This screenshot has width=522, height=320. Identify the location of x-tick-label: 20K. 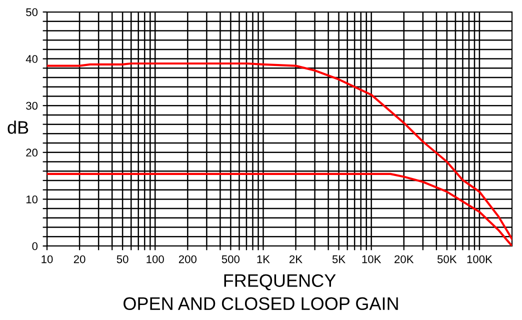
(404, 259).